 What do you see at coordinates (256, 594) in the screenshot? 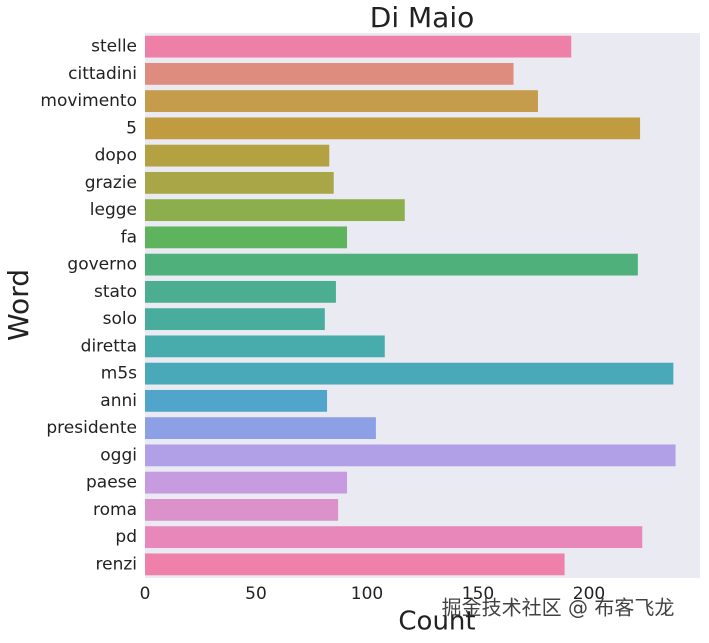
I see `x-tick-label: 50` at bounding box center [256, 594].